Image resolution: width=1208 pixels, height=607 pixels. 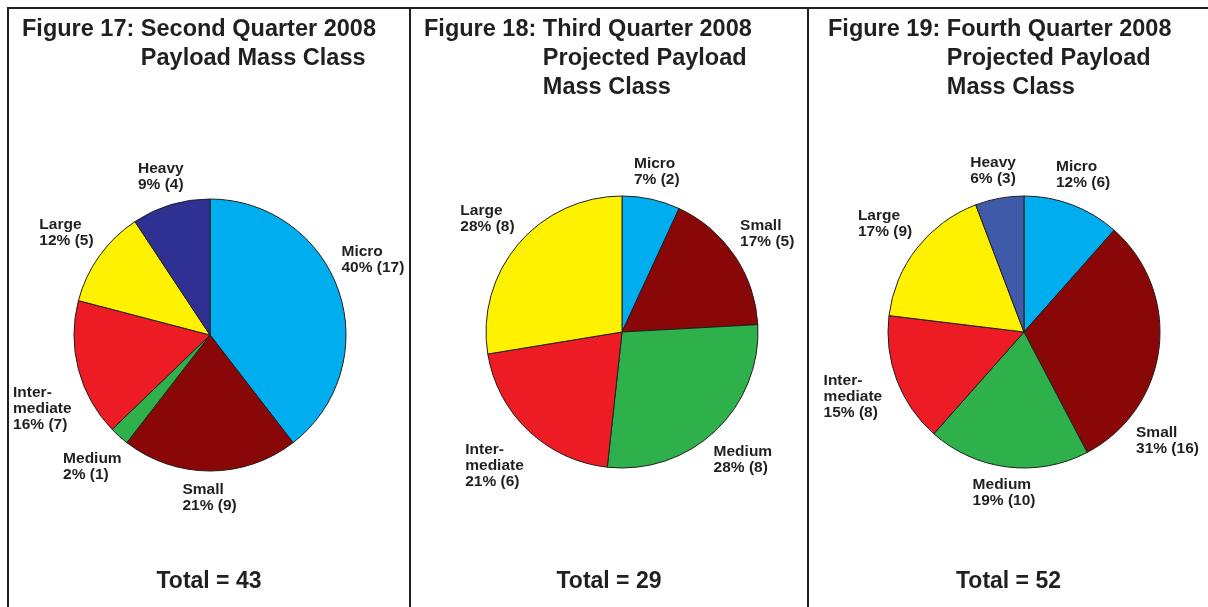 I want to click on data-label: 19% (10), so click(x=1004, y=500).